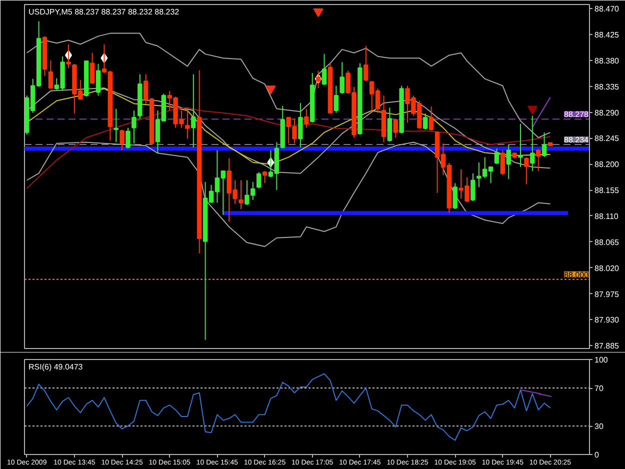  What do you see at coordinates (607, 320) in the screenshot?
I see `y-tick-label: 87.930` at bounding box center [607, 320].